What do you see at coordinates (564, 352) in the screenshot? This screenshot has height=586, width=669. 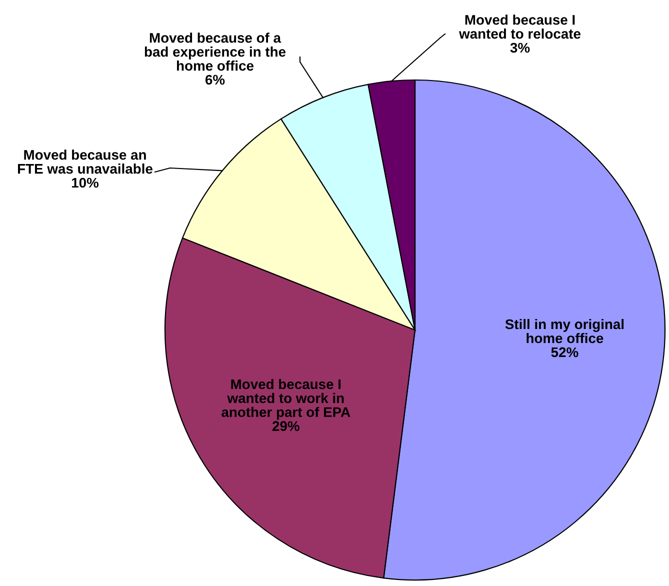 I see `data-label: 52%` at bounding box center [564, 352].